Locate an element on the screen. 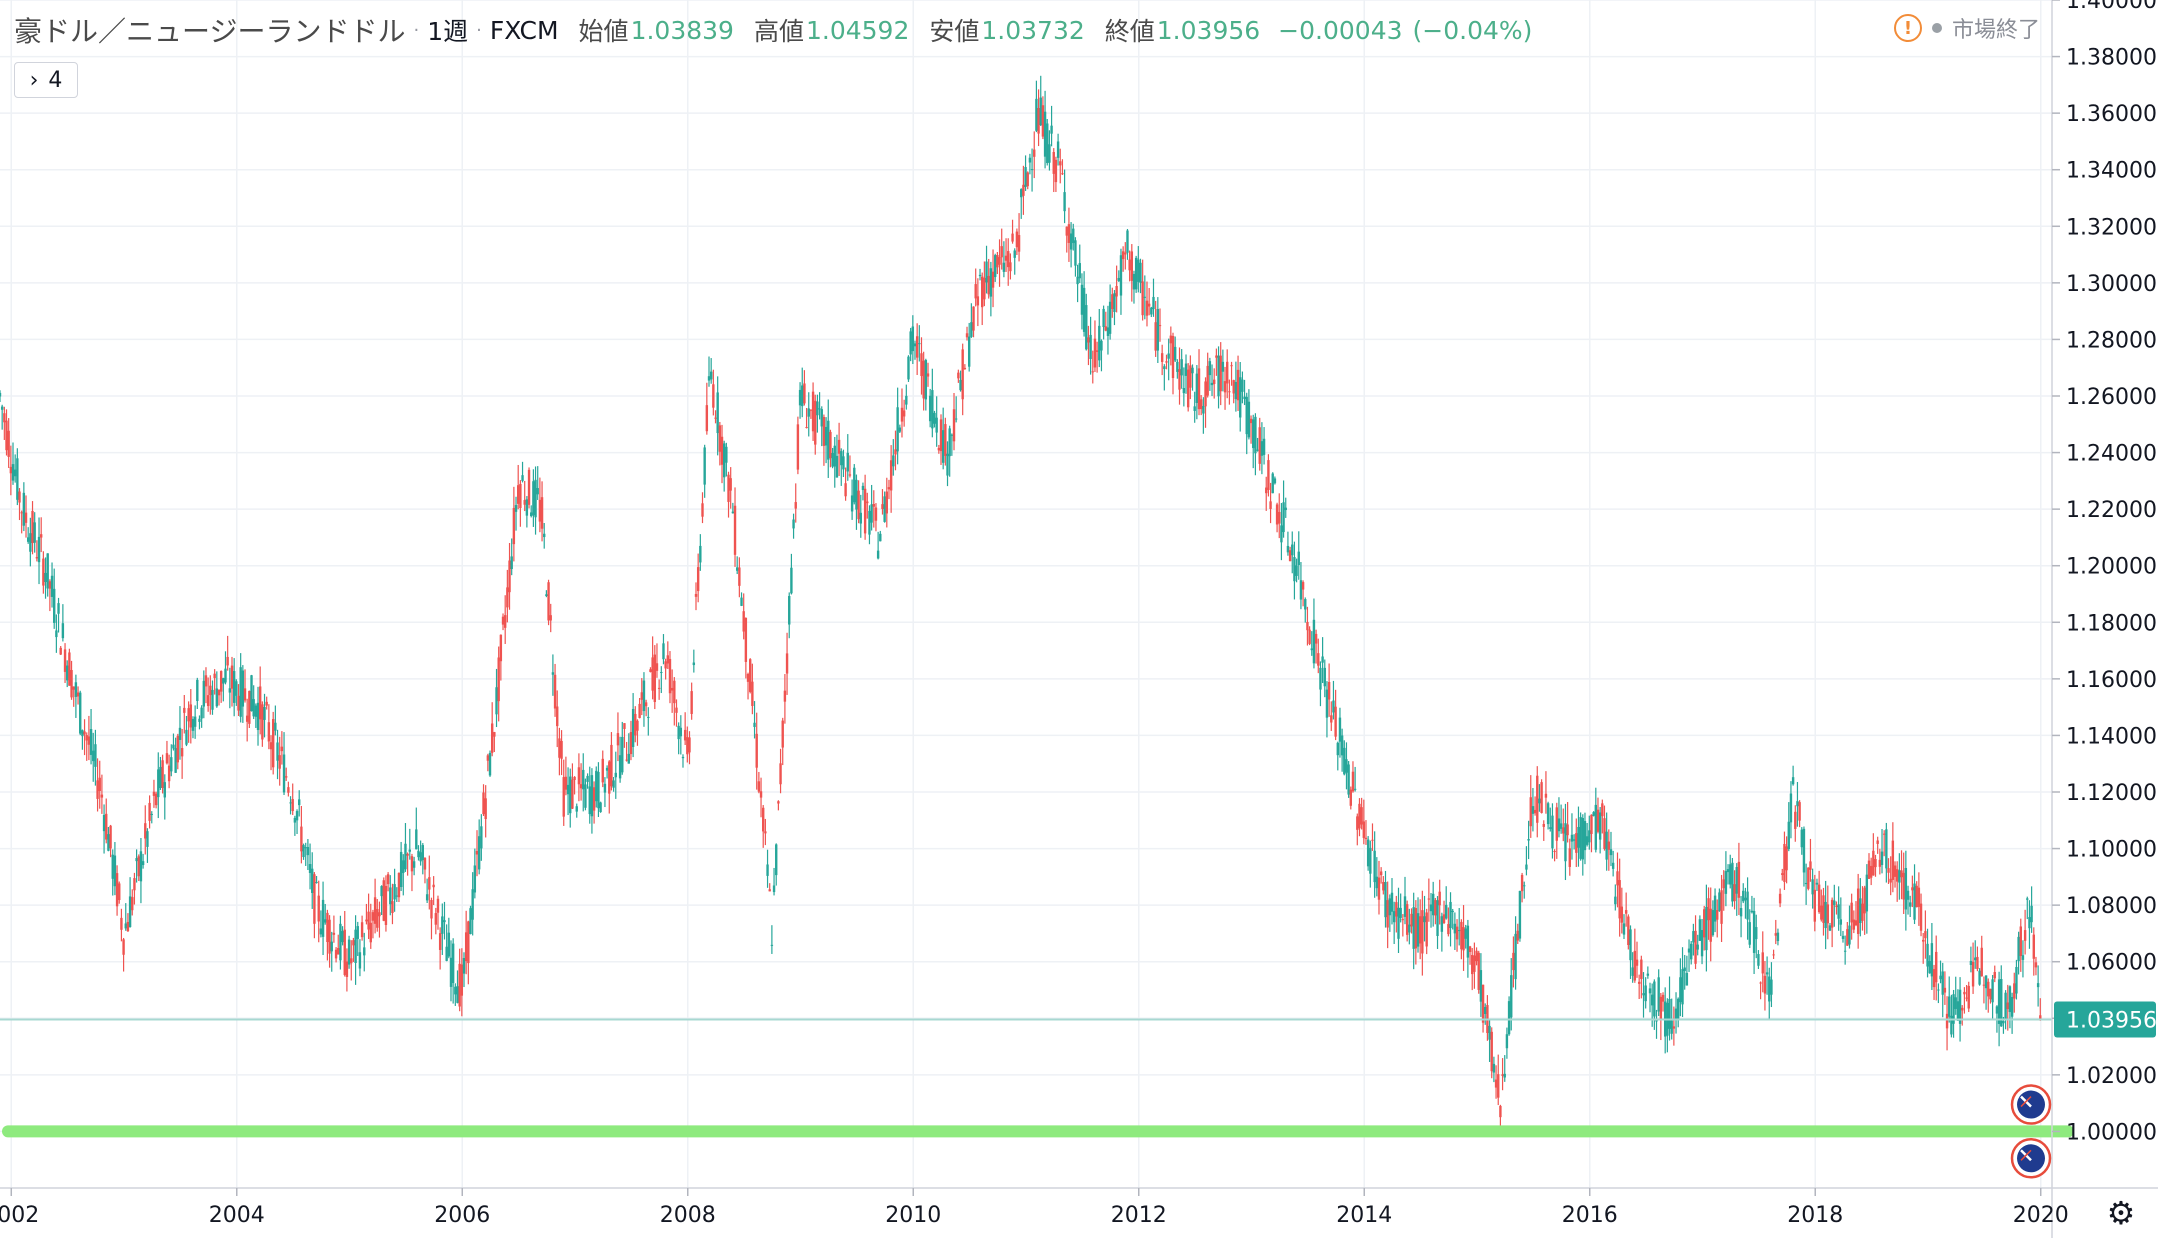 This screenshot has height=1238, width=2158. interval-label: 1週 is located at coordinates (448, 31).